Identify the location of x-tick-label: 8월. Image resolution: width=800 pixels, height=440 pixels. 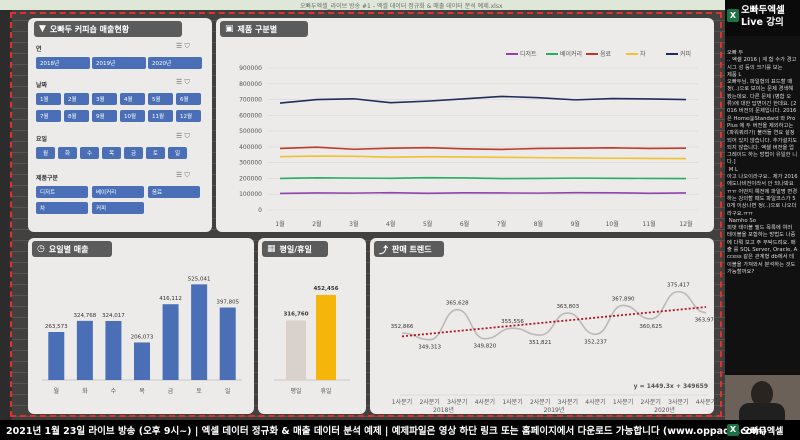
(538, 224).